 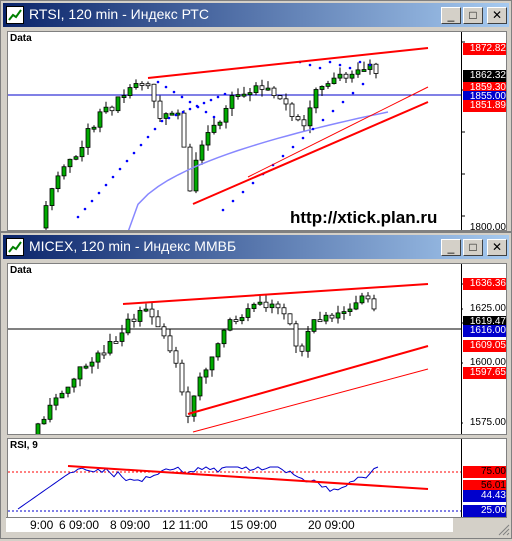 What do you see at coordinates (234, 488) in the screenshot?
I see `rsi-plot` at bounding box center [234, 488].